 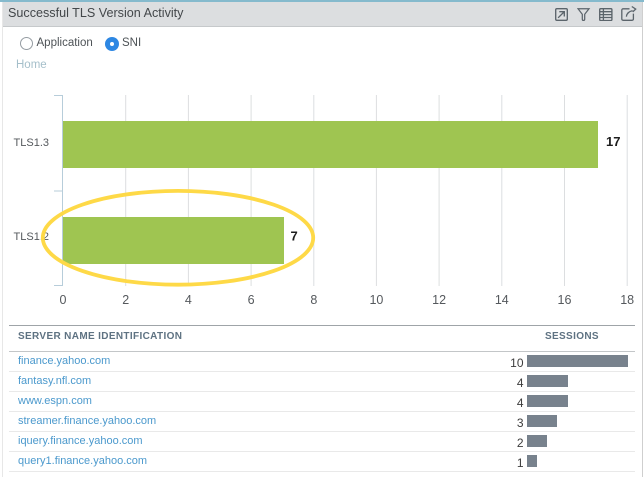 What do you see at coordinates (294, 236) in the screenshot?
I see `svg-text: 7` at bounding box center [294, 236].